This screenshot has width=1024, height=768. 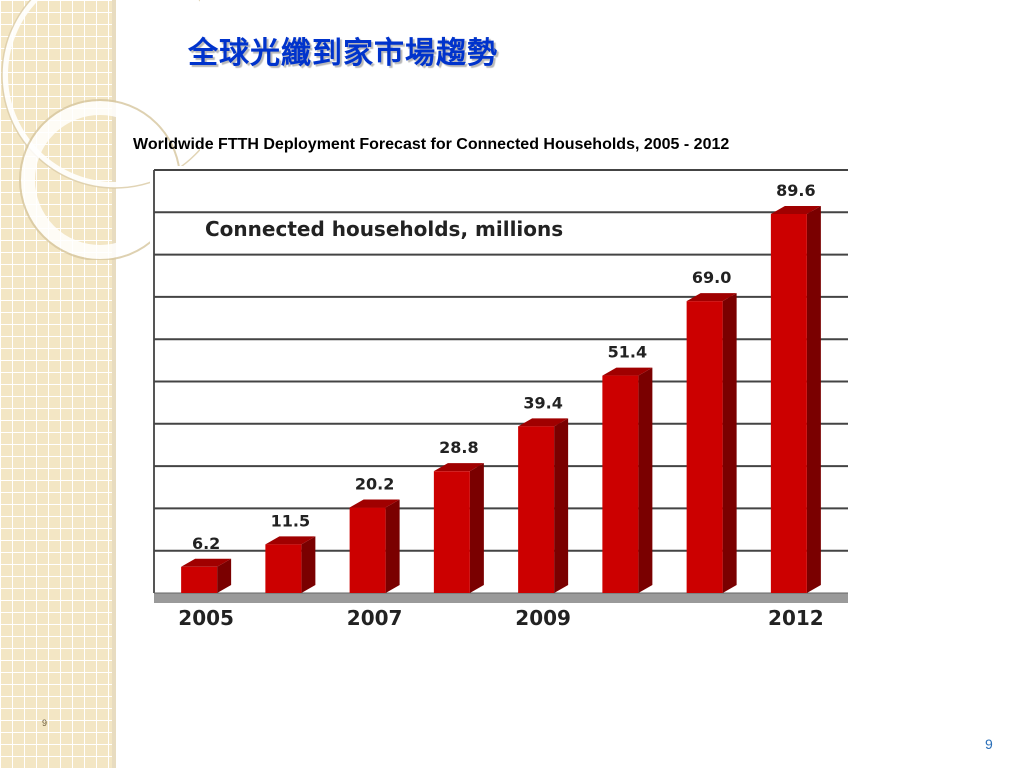 I want to click on x-tick-label: 2012, so click(x=796, y=618).